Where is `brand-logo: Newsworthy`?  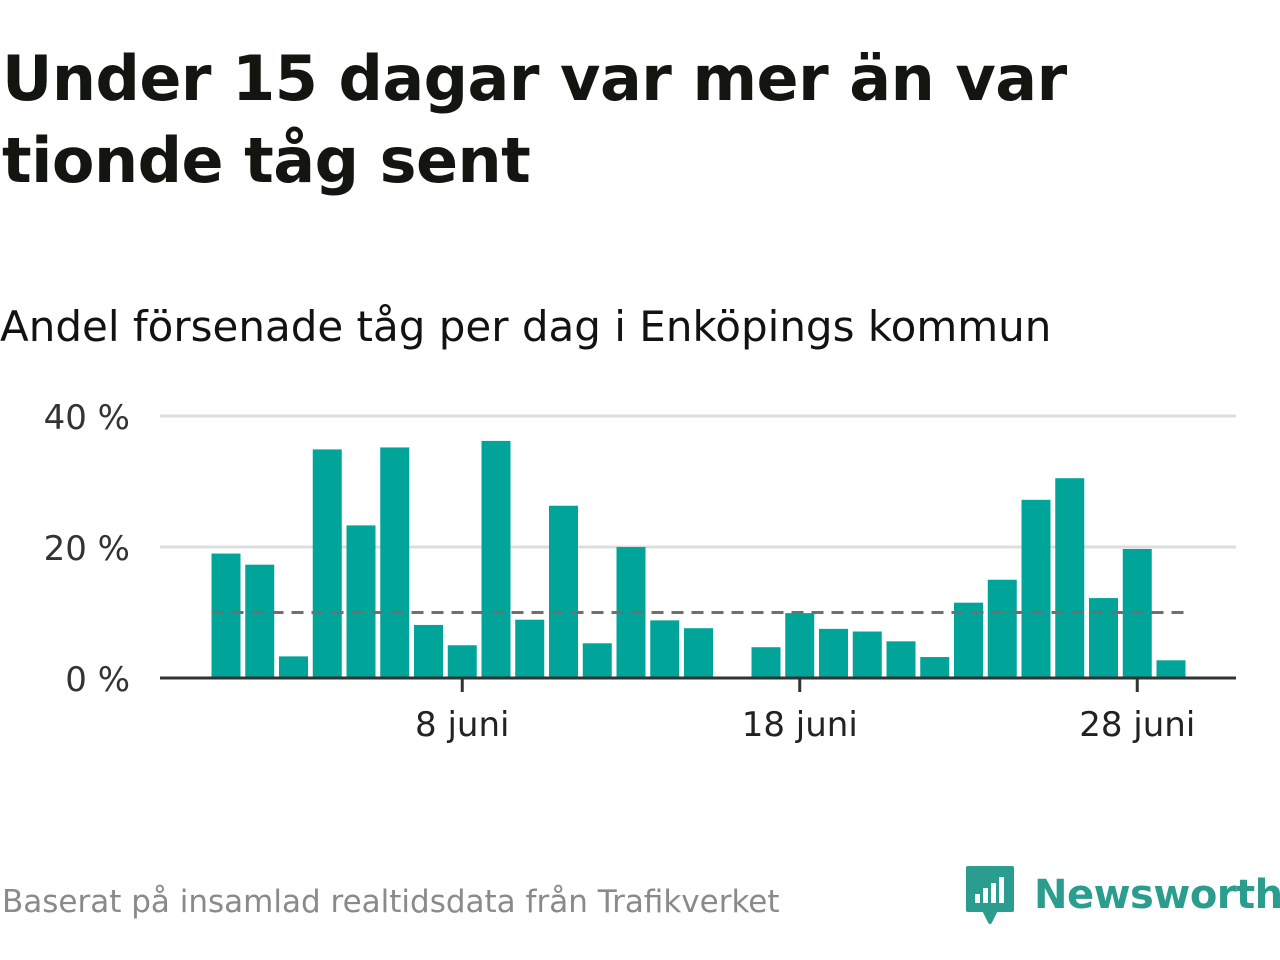 brand-logo: Newsworthy is located at coordinates (1122, 895).